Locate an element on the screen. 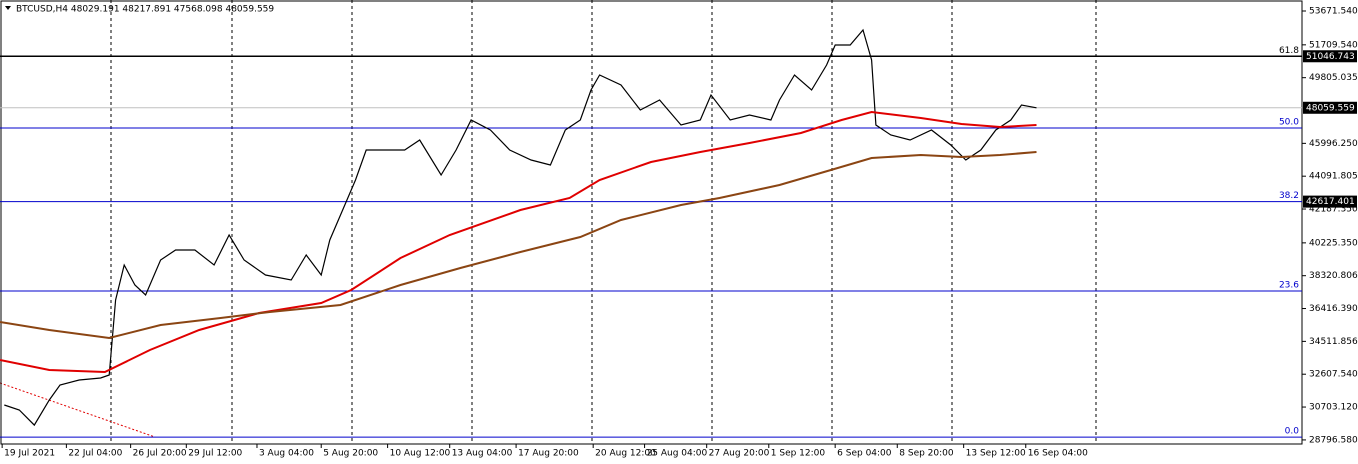 This screenshot has width=1358, height=464. x-tick-label: 17 Aug 20:00 is located at coordinates (548, 454).